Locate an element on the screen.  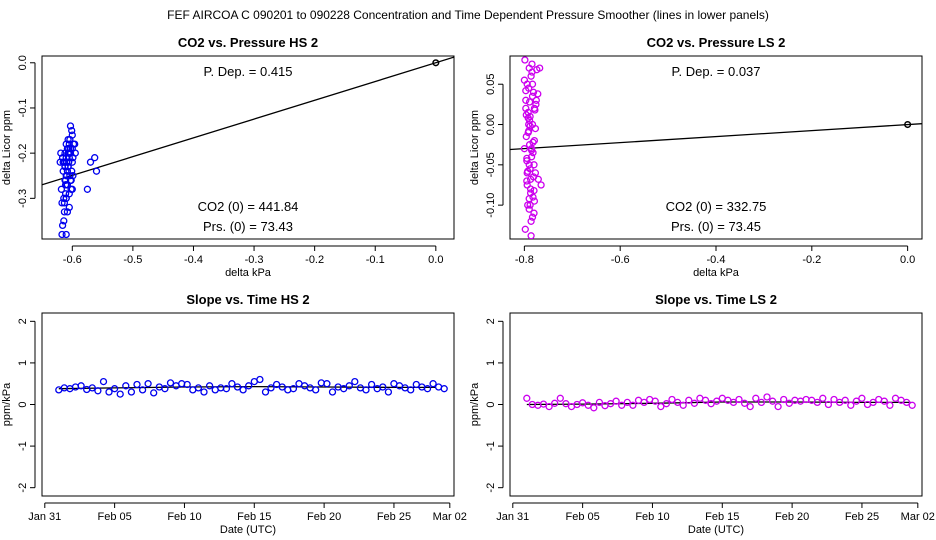
x-tick-label: -0.3 is located at coordinates (254, 260).